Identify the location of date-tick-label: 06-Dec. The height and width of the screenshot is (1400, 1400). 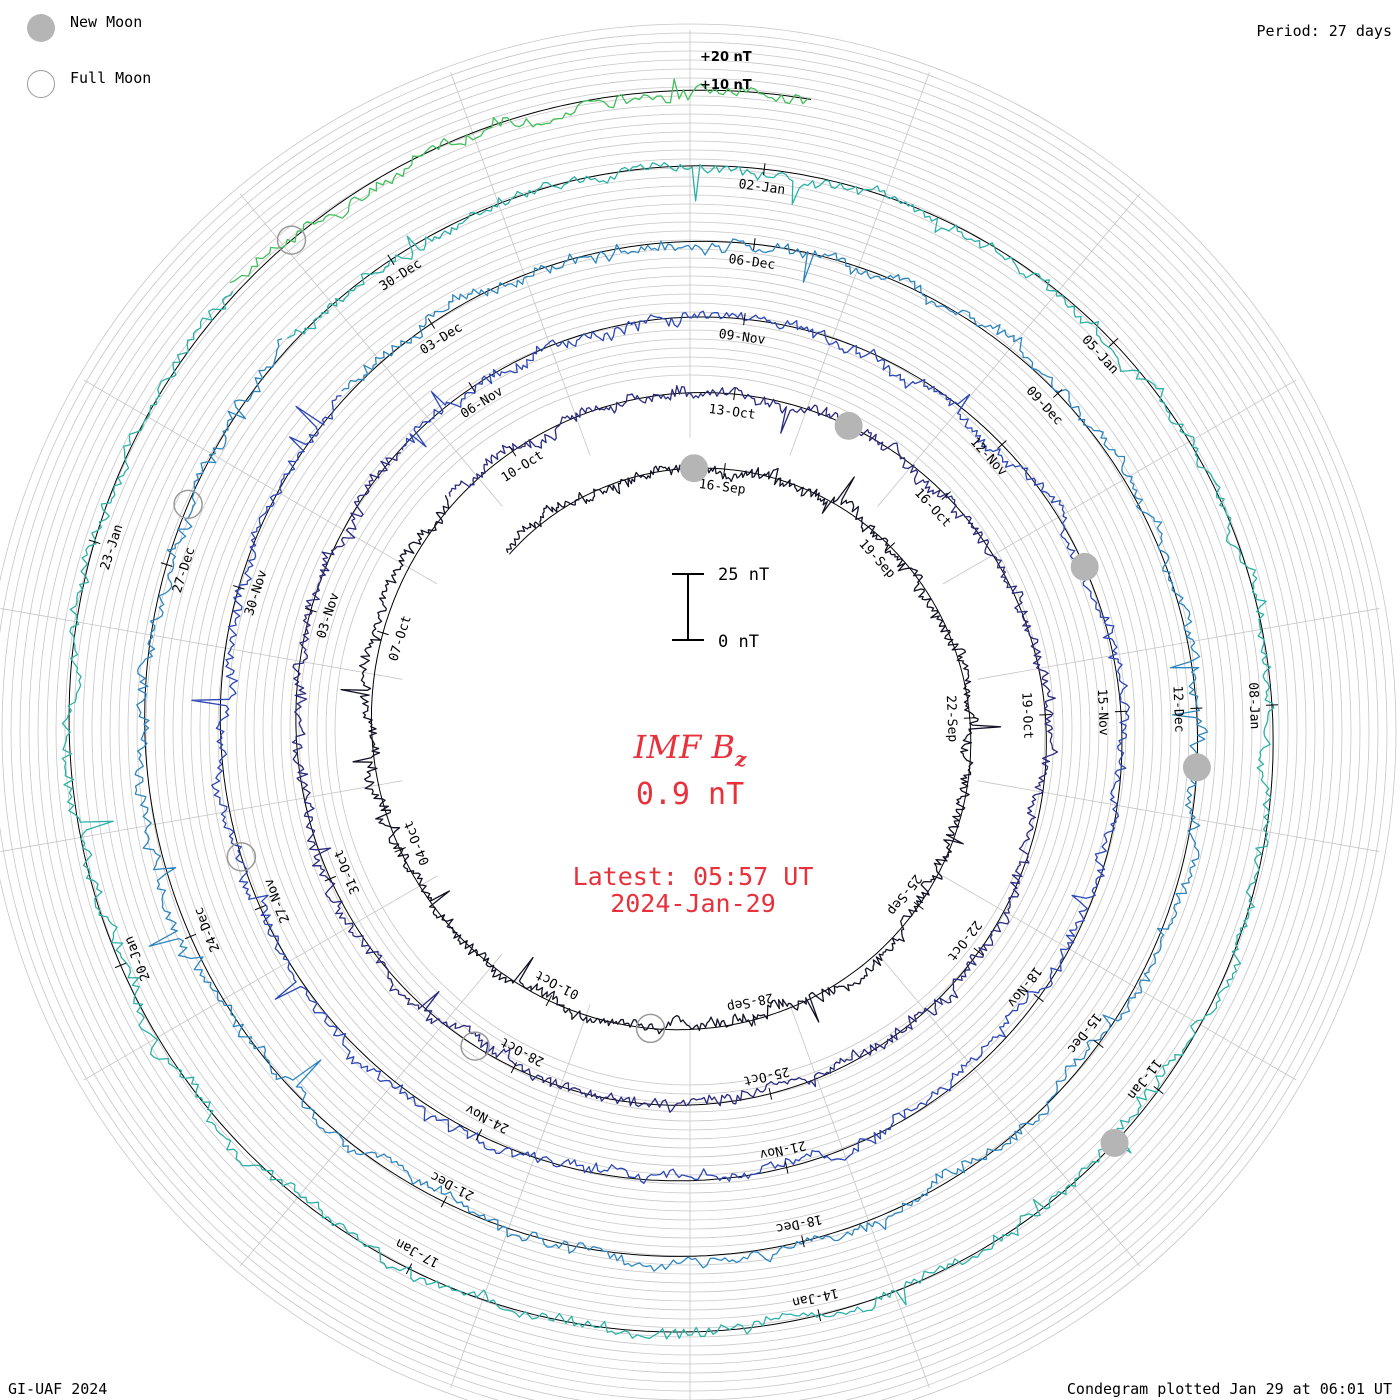
(752, 262).